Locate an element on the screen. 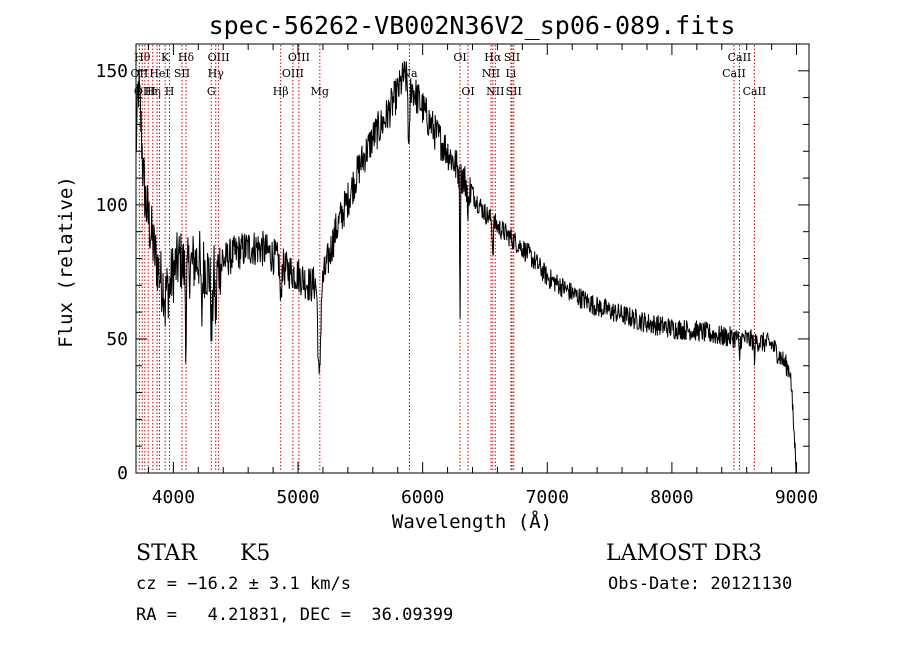 The width and height of the screenshot is (900, 649). x-axis-label: Wavelength (Å) is located at coordinates (472, 521).